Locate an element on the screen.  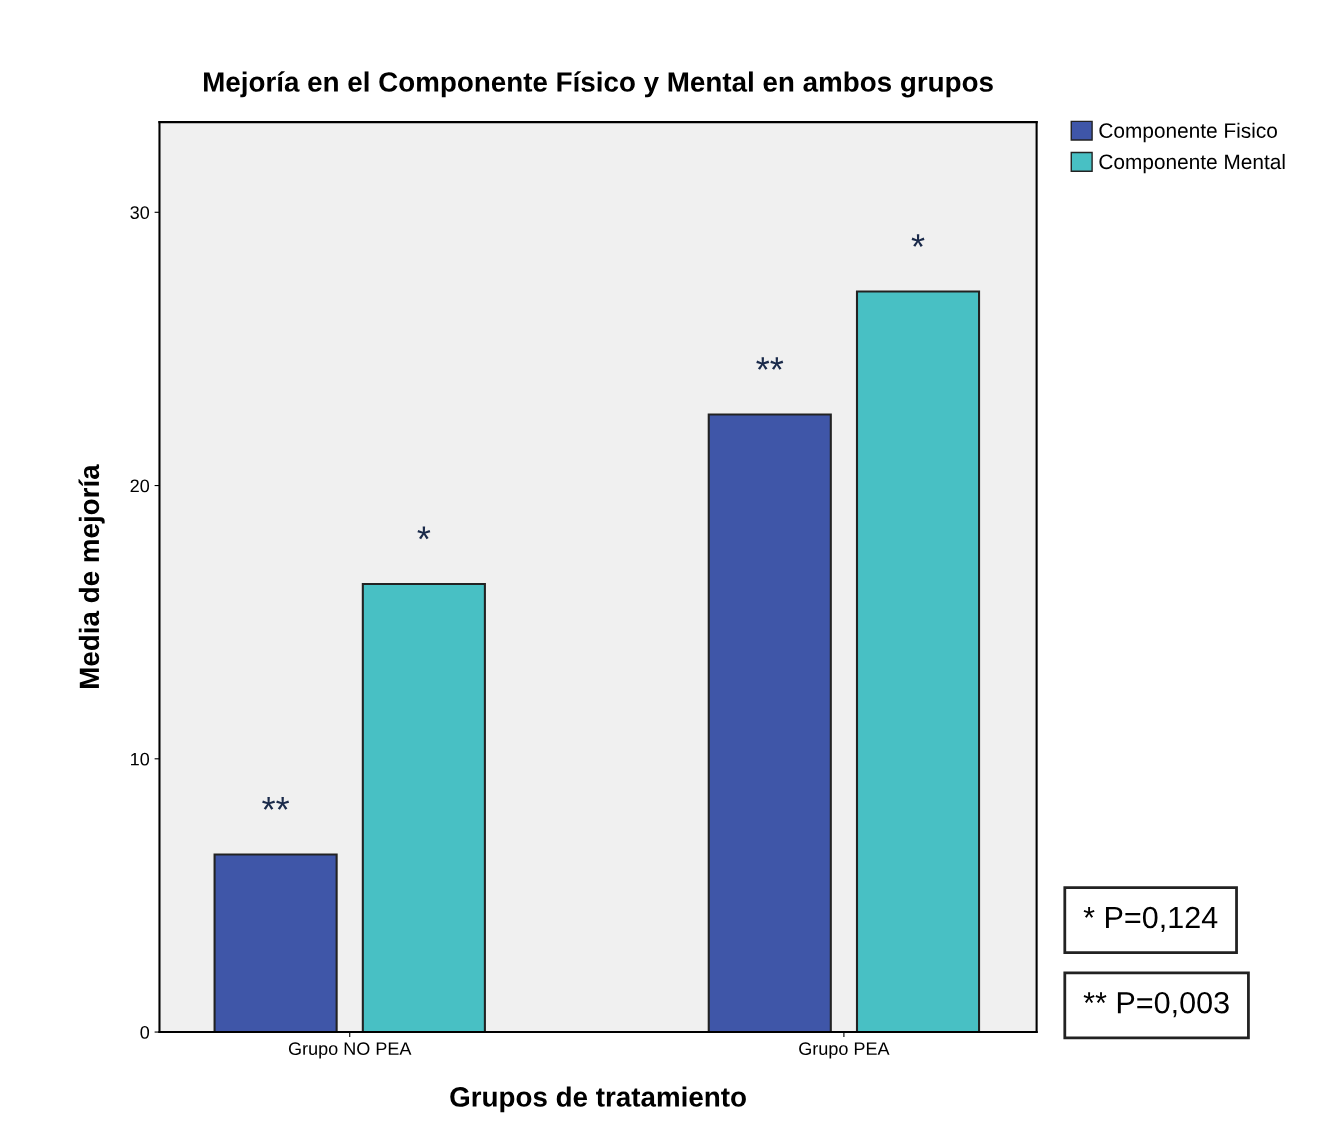
x-axis-title: Grupos de tratamiento is located at coordinates (598, 1099).